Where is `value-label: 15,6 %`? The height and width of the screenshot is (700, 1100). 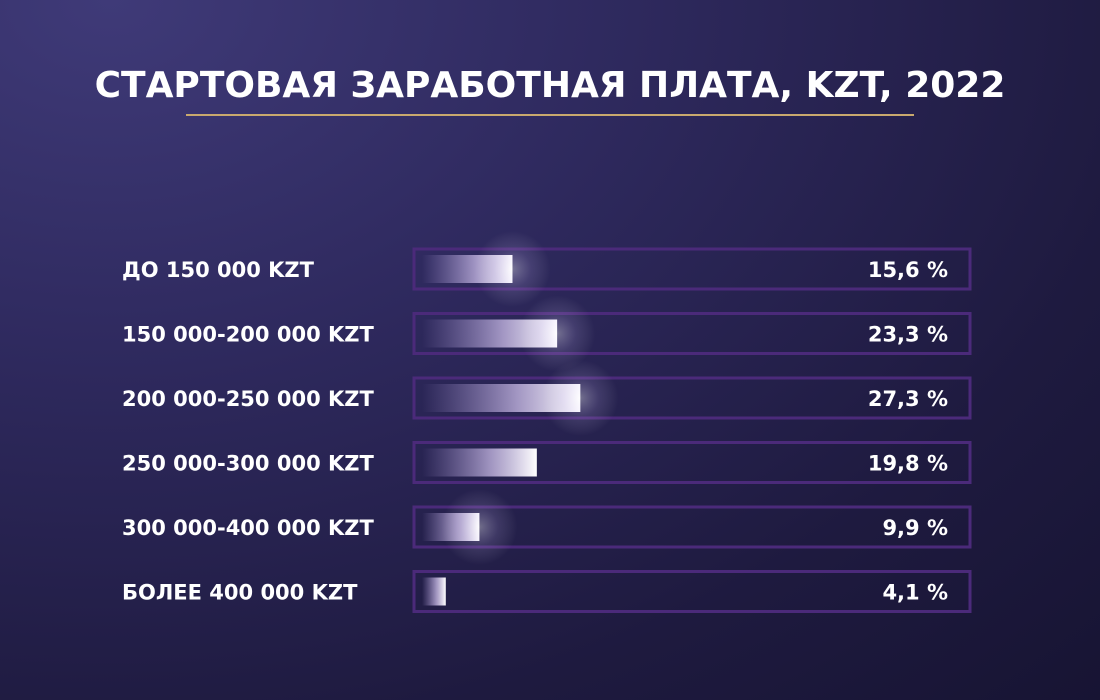
value-label: 15,6 % is located at coordinates (908, 270).